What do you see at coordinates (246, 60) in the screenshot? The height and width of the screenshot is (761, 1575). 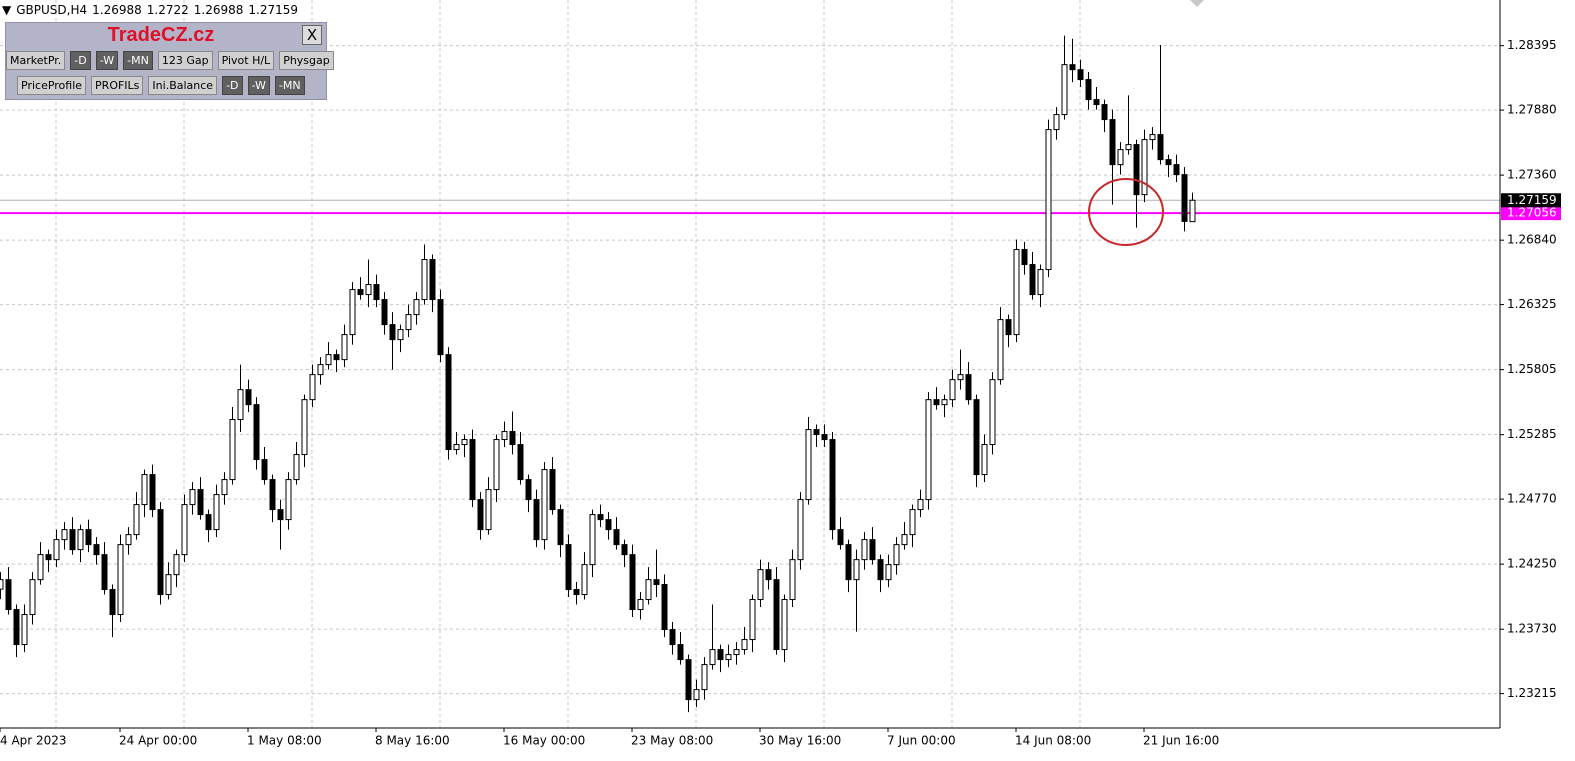 I see `panel-button: Pivot H/L` at bounding box center [246, 60].